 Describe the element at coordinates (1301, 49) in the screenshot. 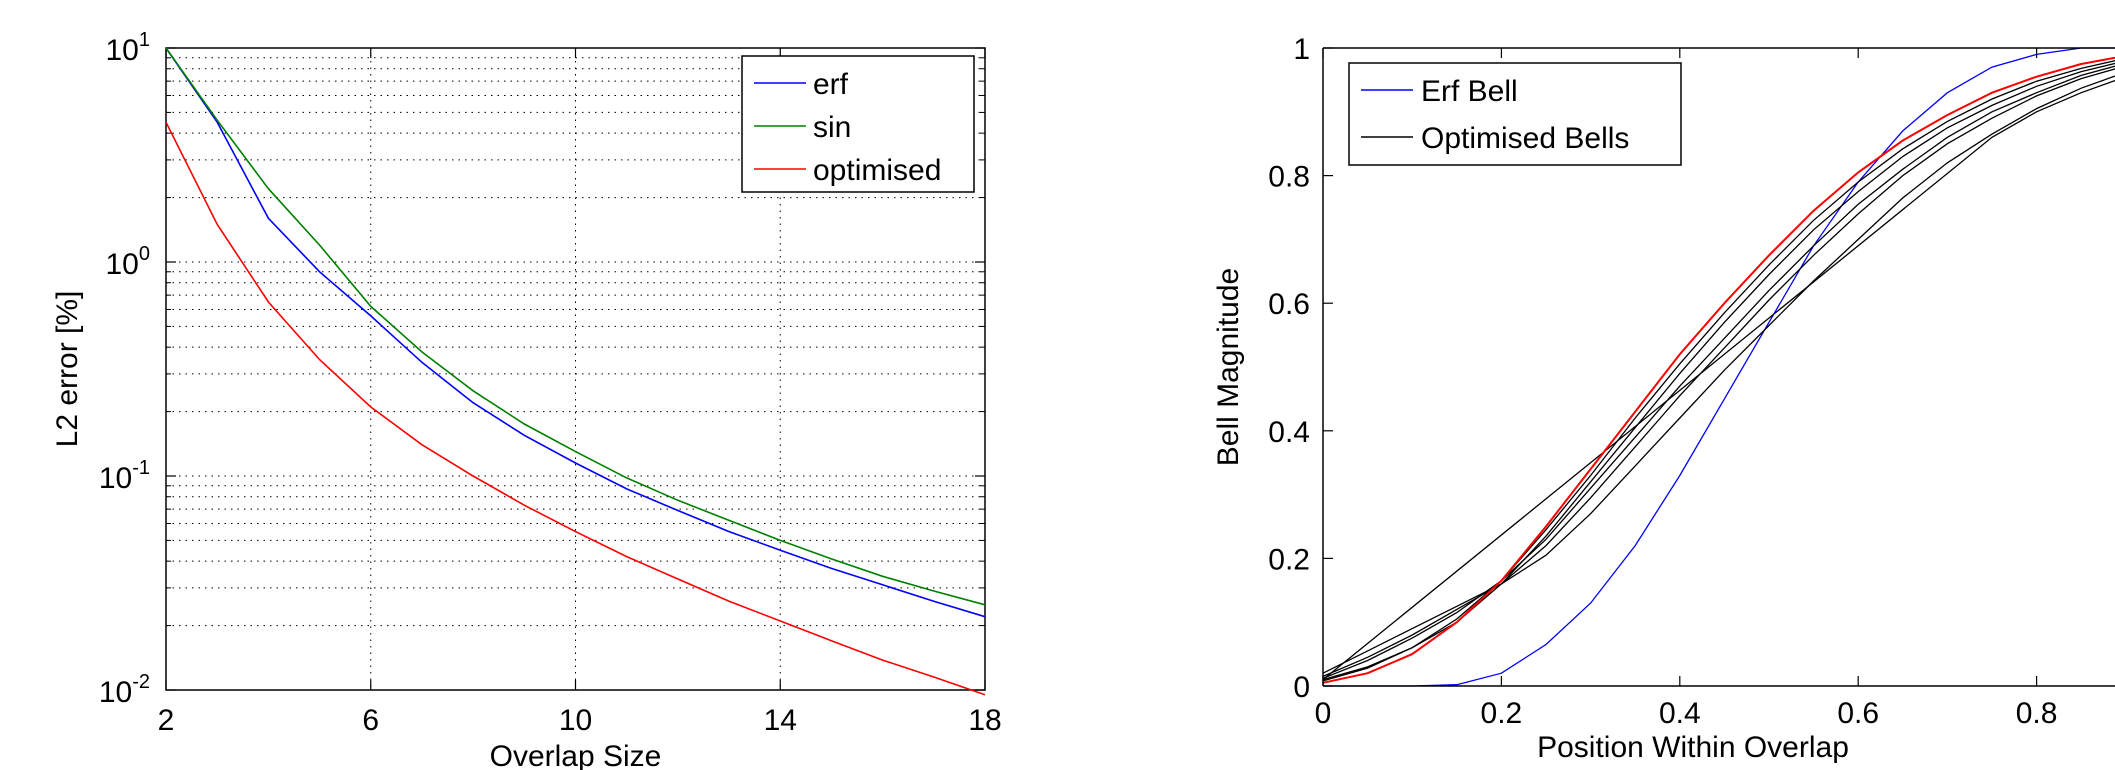

I see `y-tick-label: 1` at that location.